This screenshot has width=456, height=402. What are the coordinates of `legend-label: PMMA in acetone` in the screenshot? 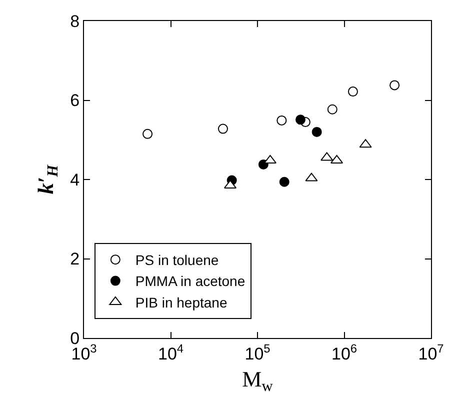 It's located at (190, 281).